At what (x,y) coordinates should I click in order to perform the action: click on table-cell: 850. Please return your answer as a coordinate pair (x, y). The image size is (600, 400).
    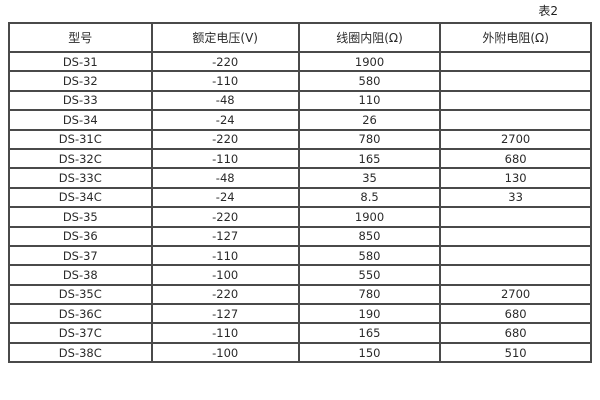
    Looking at the image, I should click on (369, 236).